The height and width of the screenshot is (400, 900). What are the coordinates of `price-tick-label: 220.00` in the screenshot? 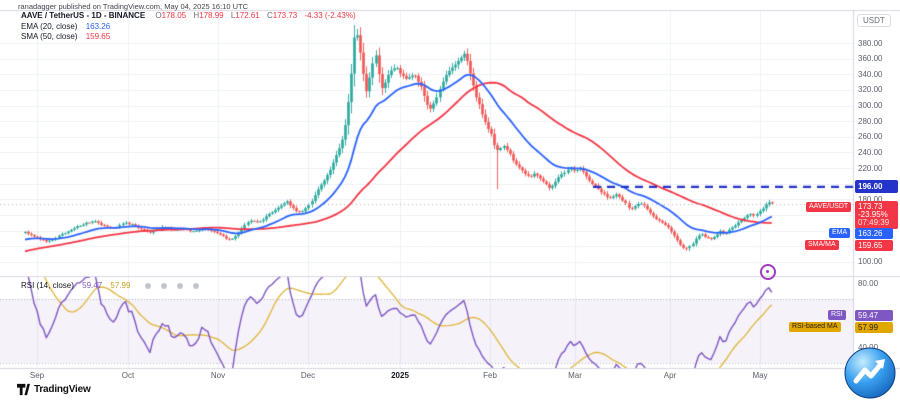 It's located at (870, 168).